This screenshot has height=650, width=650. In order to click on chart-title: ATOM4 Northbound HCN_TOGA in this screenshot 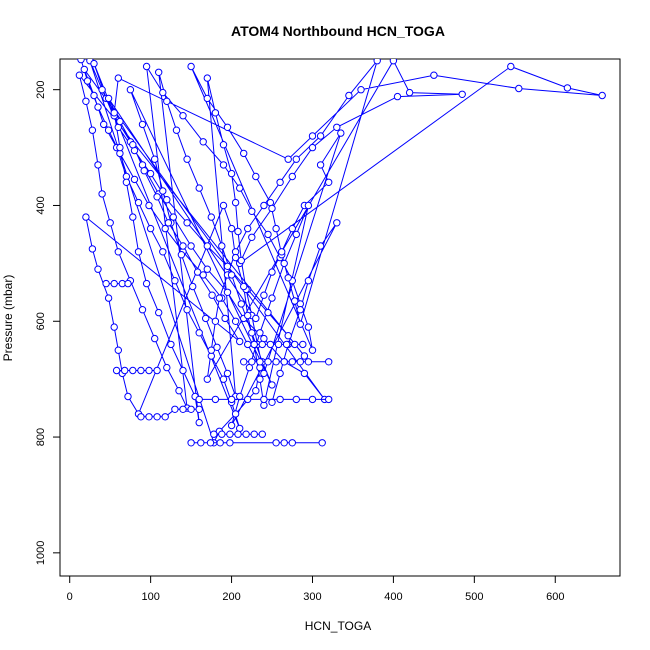, I will do `click(338, 31)`.